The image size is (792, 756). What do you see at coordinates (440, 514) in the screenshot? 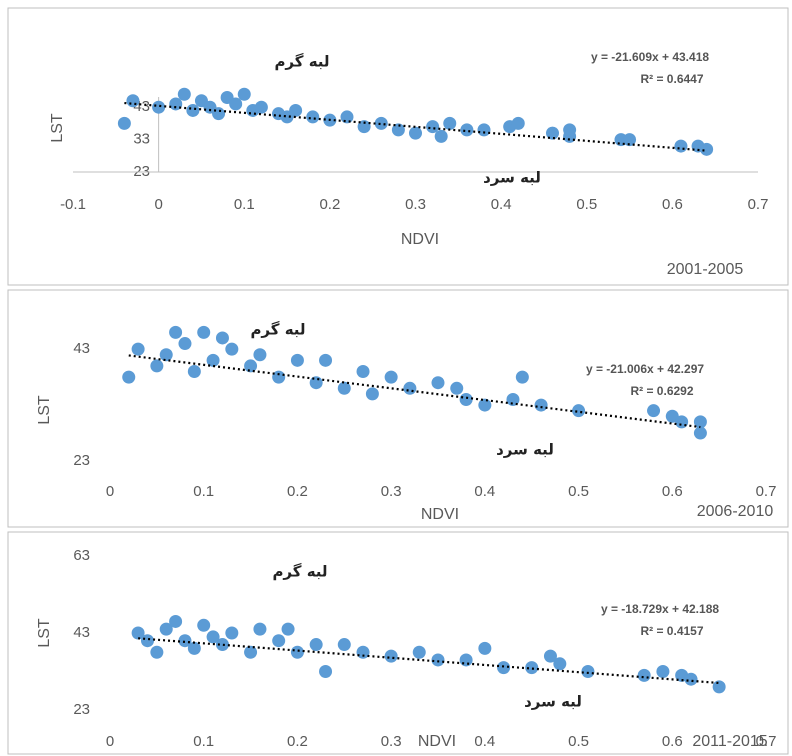
I see `x-axis-label: NDVI` at bounding box center [440, 514].